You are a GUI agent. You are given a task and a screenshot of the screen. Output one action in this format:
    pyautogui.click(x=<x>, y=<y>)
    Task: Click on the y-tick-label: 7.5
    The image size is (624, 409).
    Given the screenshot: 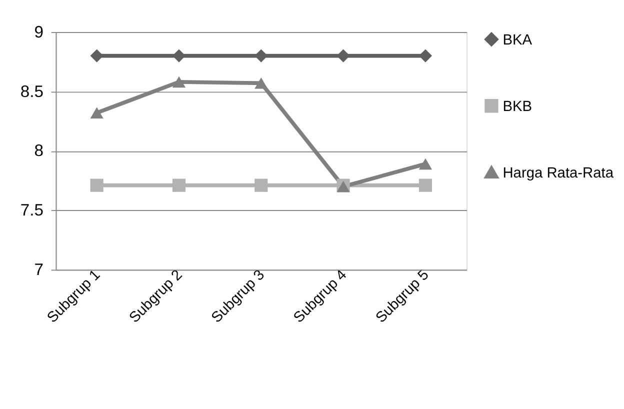 What is the action you would take?
    pyautogui.click(x=32, y=210)
    